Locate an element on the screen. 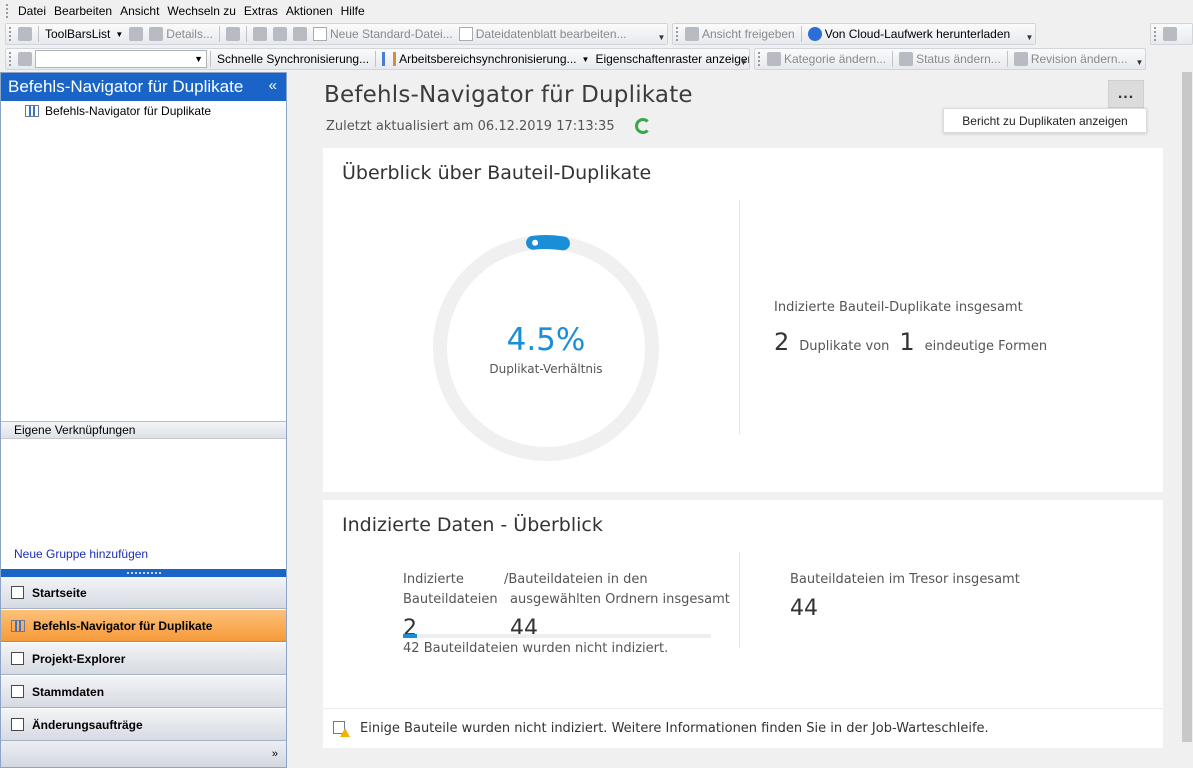 The image size is (1193, 768). card-title: Überblick über Bauteil-Duplikate is located at coordinates (497, 173).